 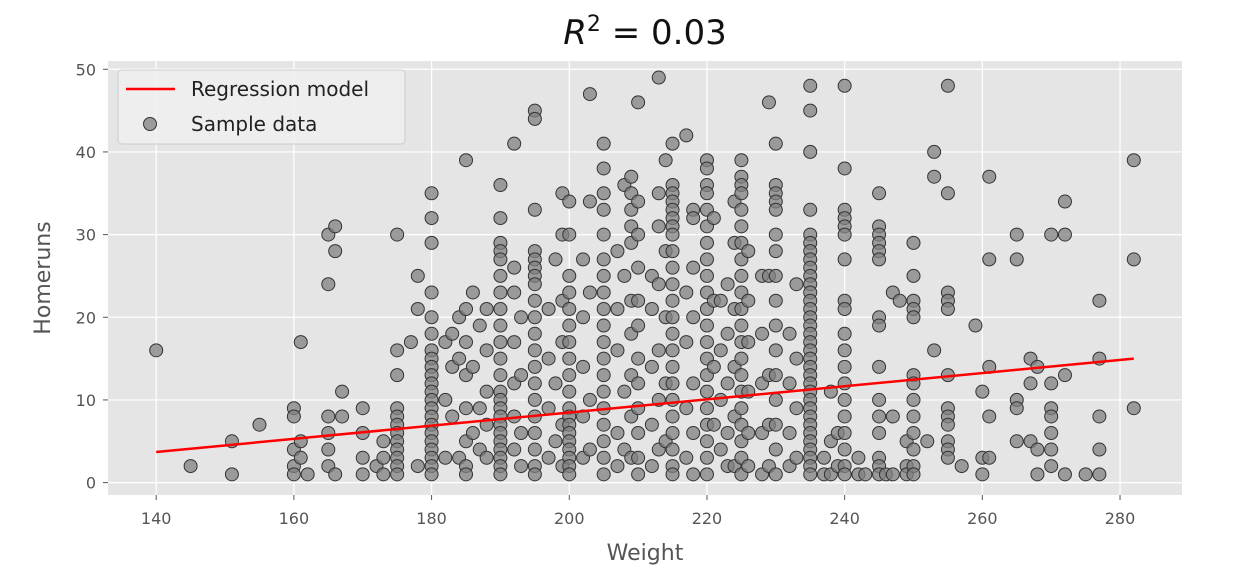 I want to click on x-axis-ticks: 140 160 180 200 220 240 260 280, so click(x=638, y=511).